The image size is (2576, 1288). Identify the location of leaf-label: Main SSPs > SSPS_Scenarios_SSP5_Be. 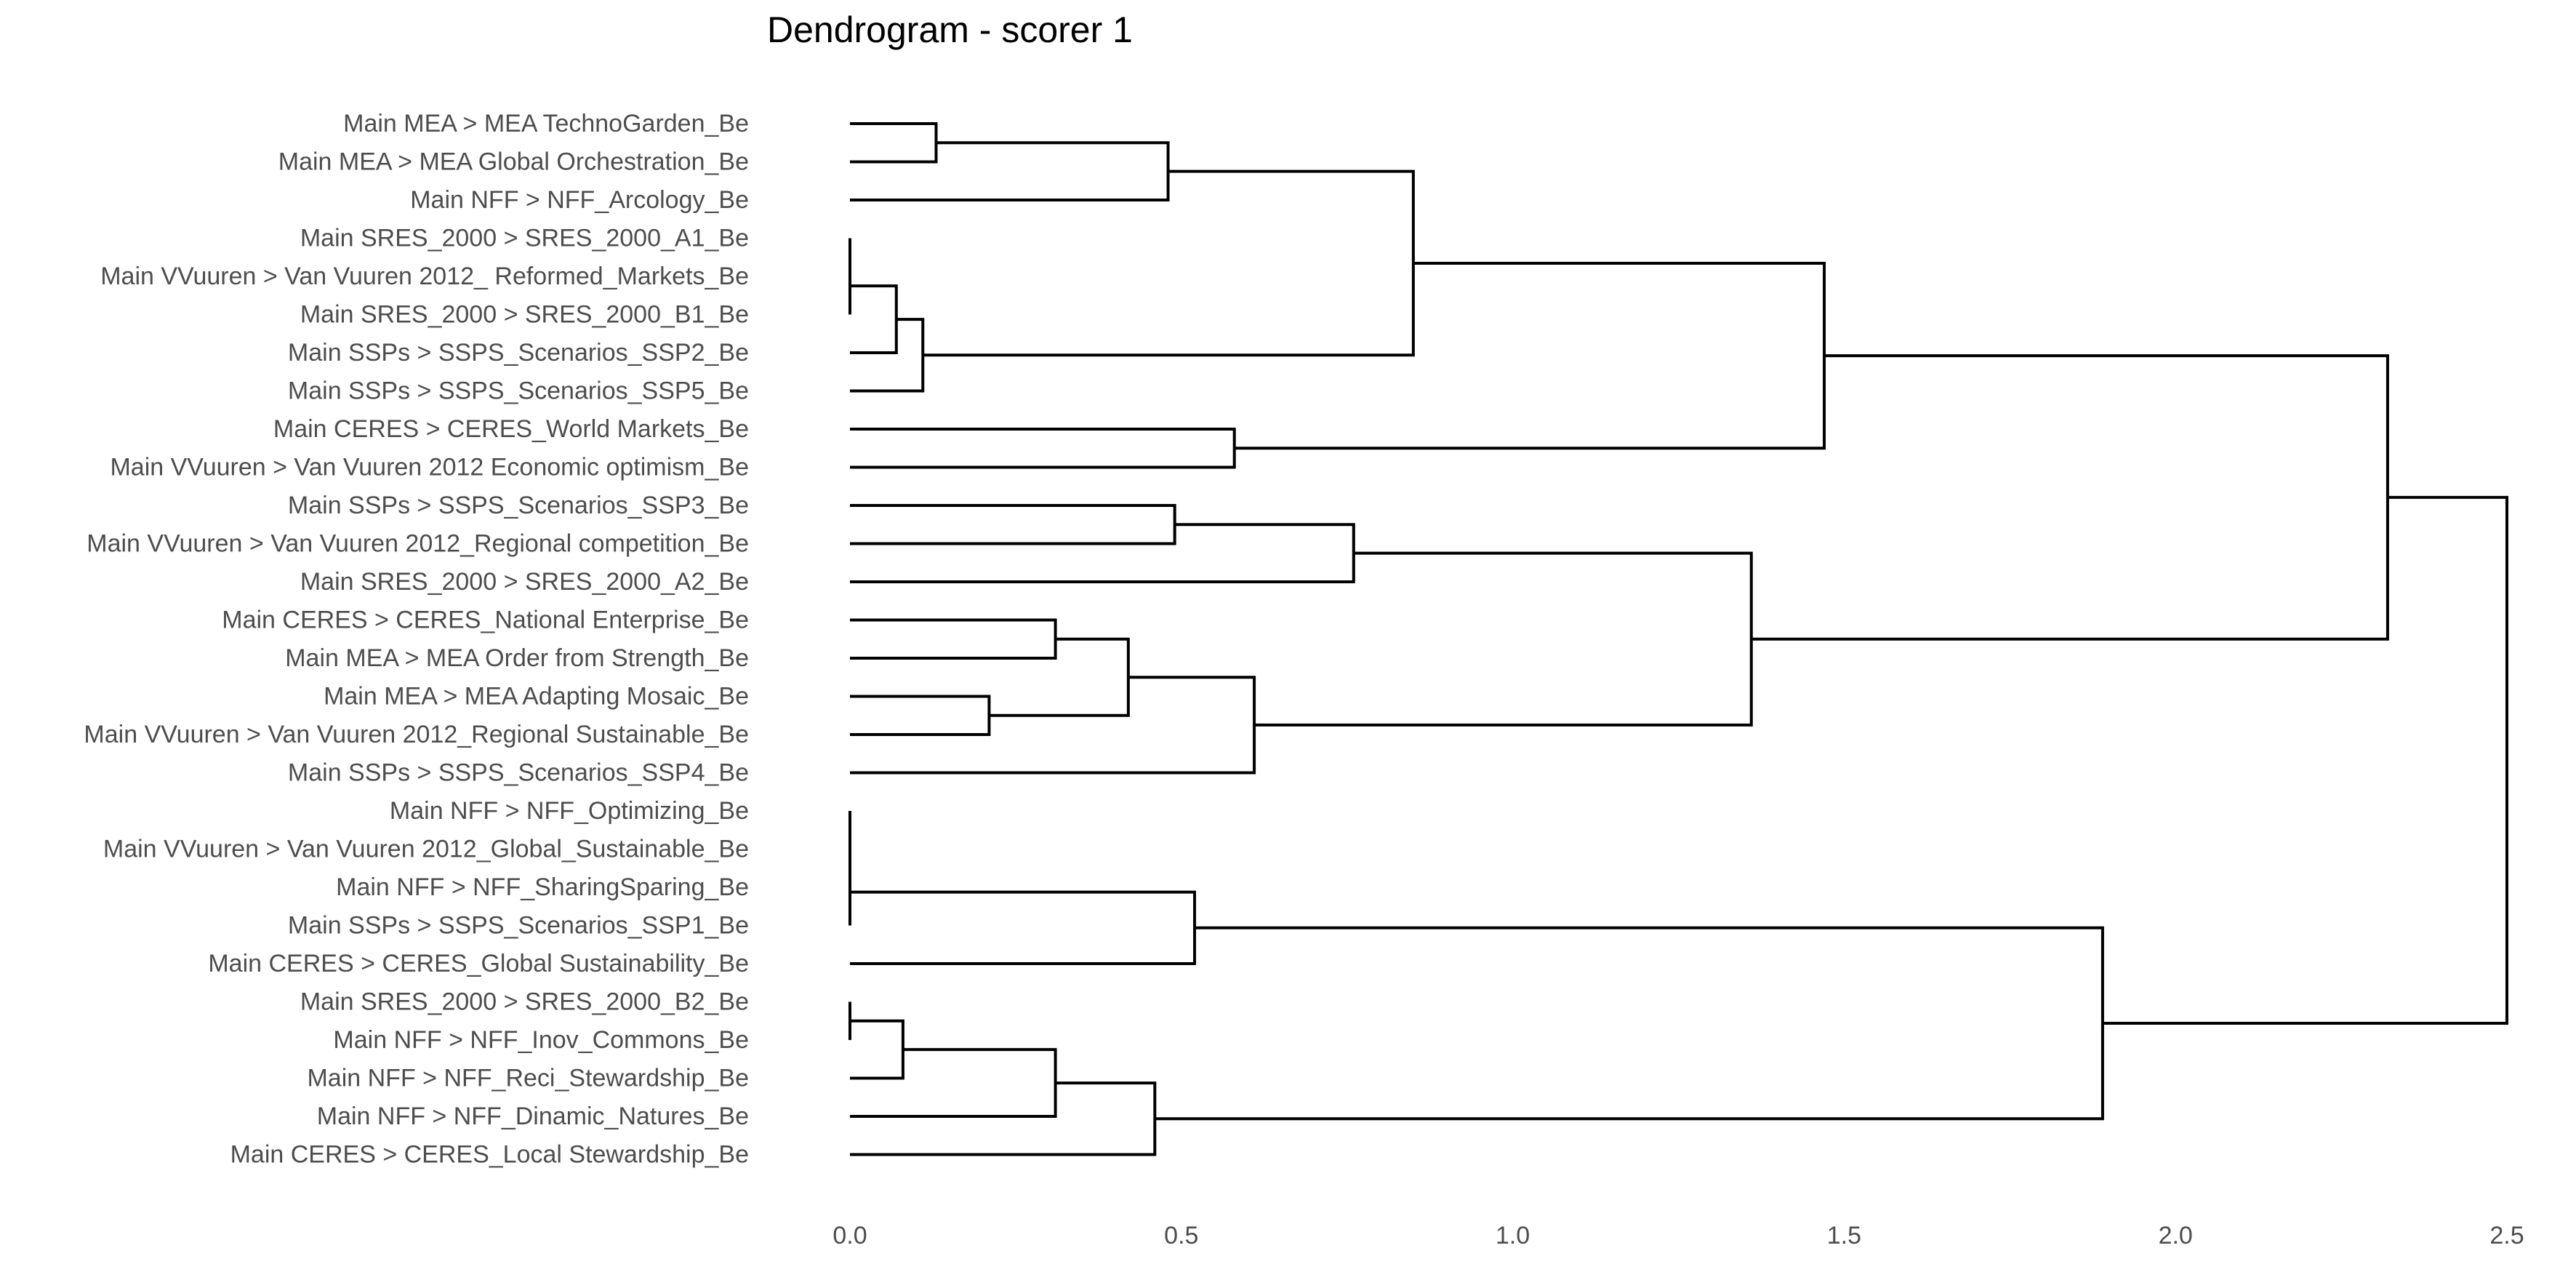
(519, 391).